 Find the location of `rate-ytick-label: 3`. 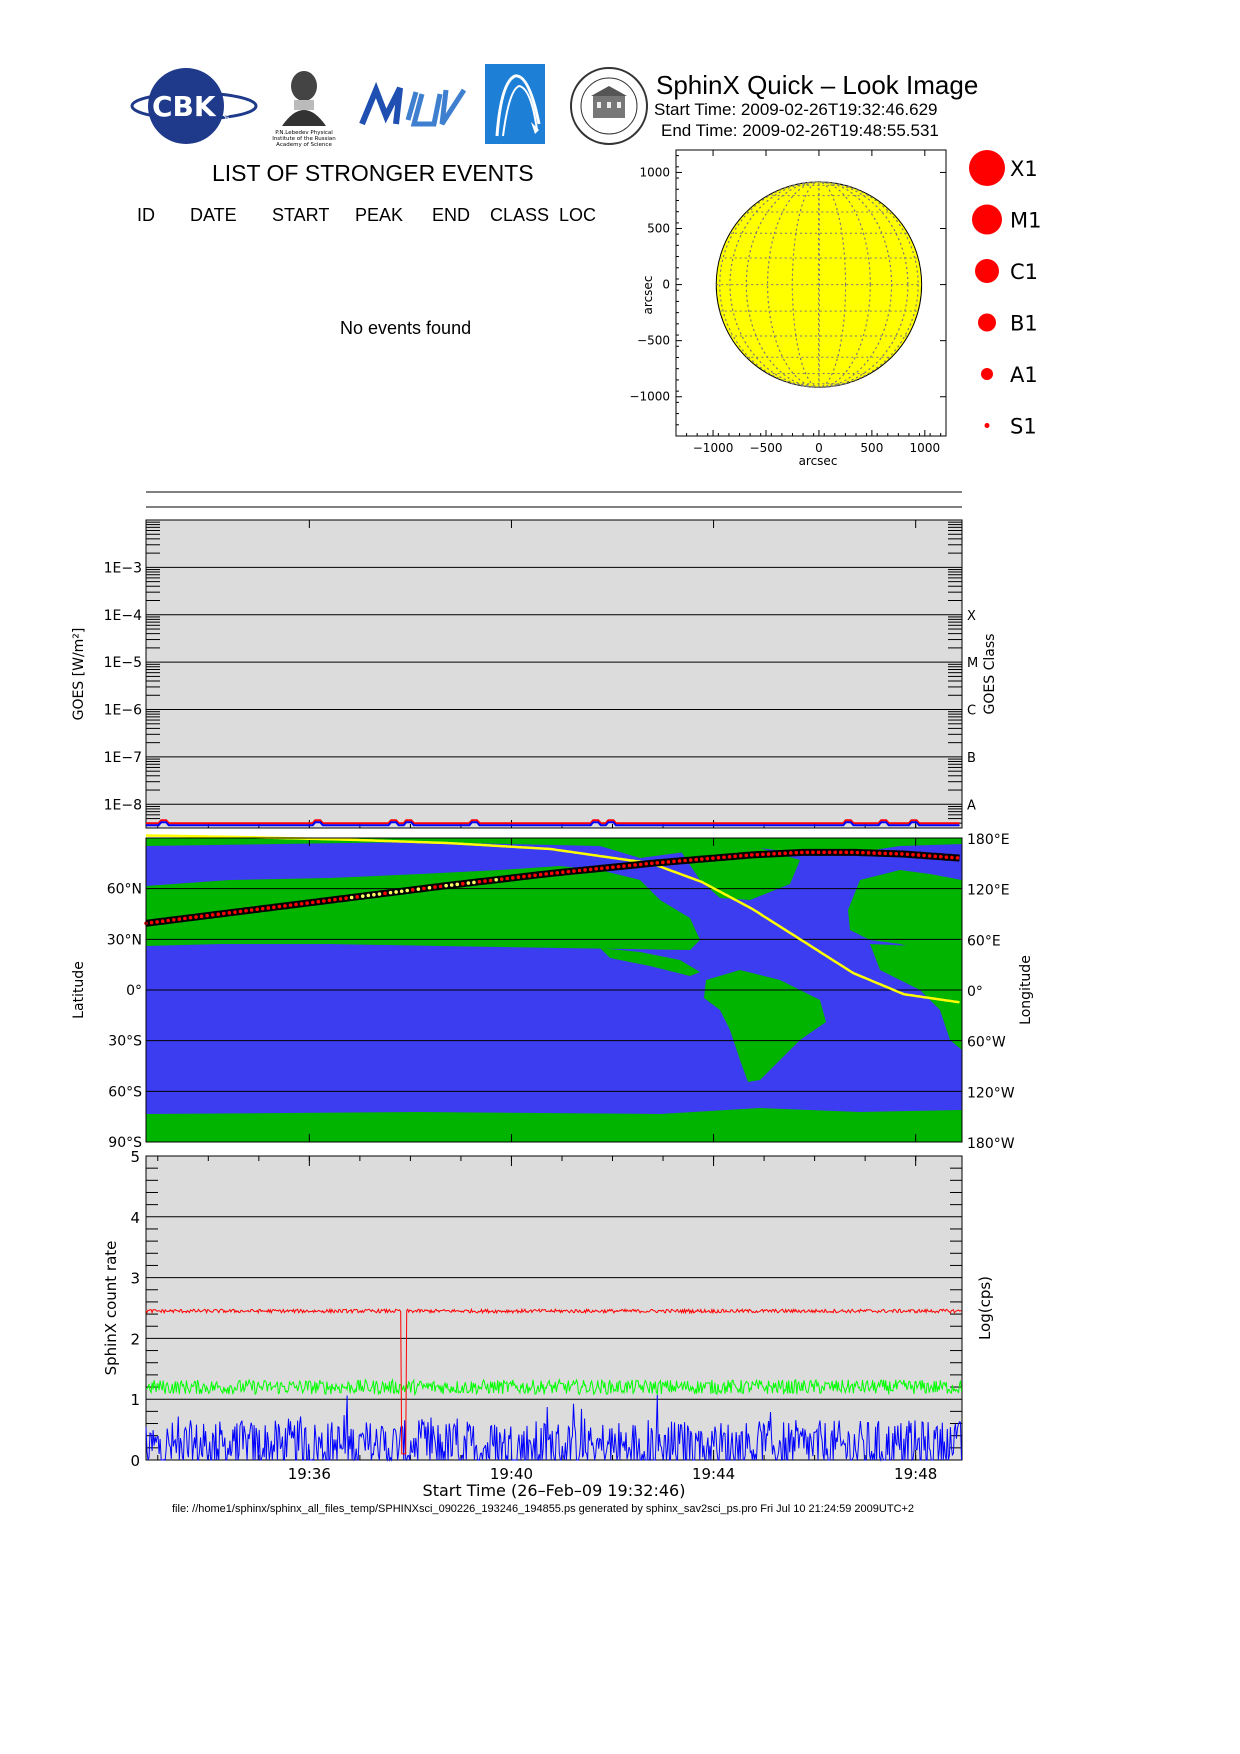

rate-ytick-label: 3 is located at coordinates (135, 1279).